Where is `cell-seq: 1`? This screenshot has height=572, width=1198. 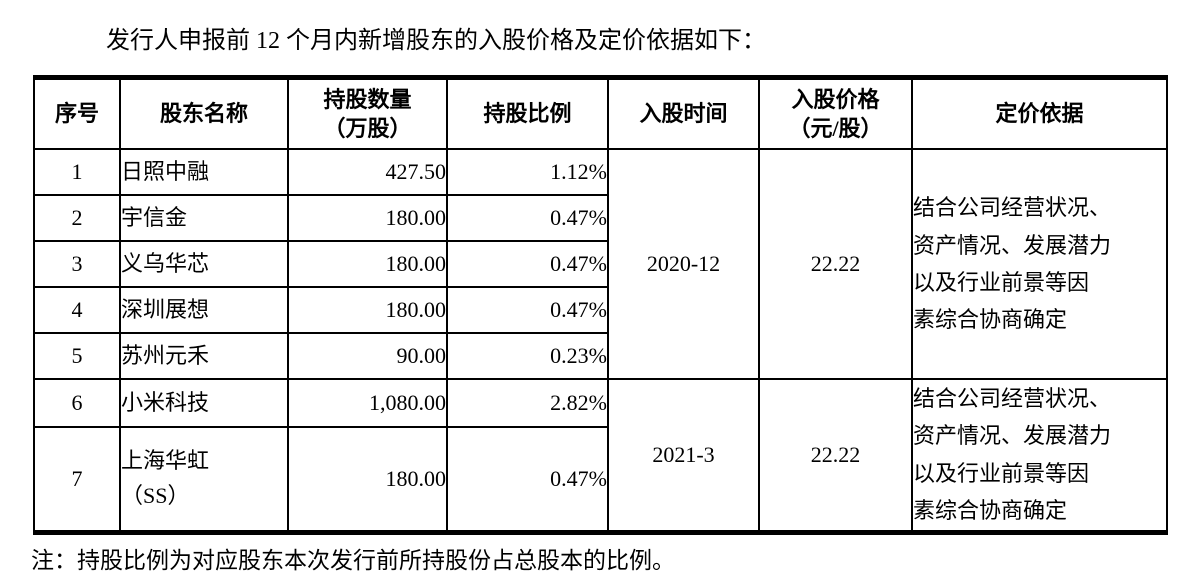
cell-seq: 1 is located at coordinates (77, 172).